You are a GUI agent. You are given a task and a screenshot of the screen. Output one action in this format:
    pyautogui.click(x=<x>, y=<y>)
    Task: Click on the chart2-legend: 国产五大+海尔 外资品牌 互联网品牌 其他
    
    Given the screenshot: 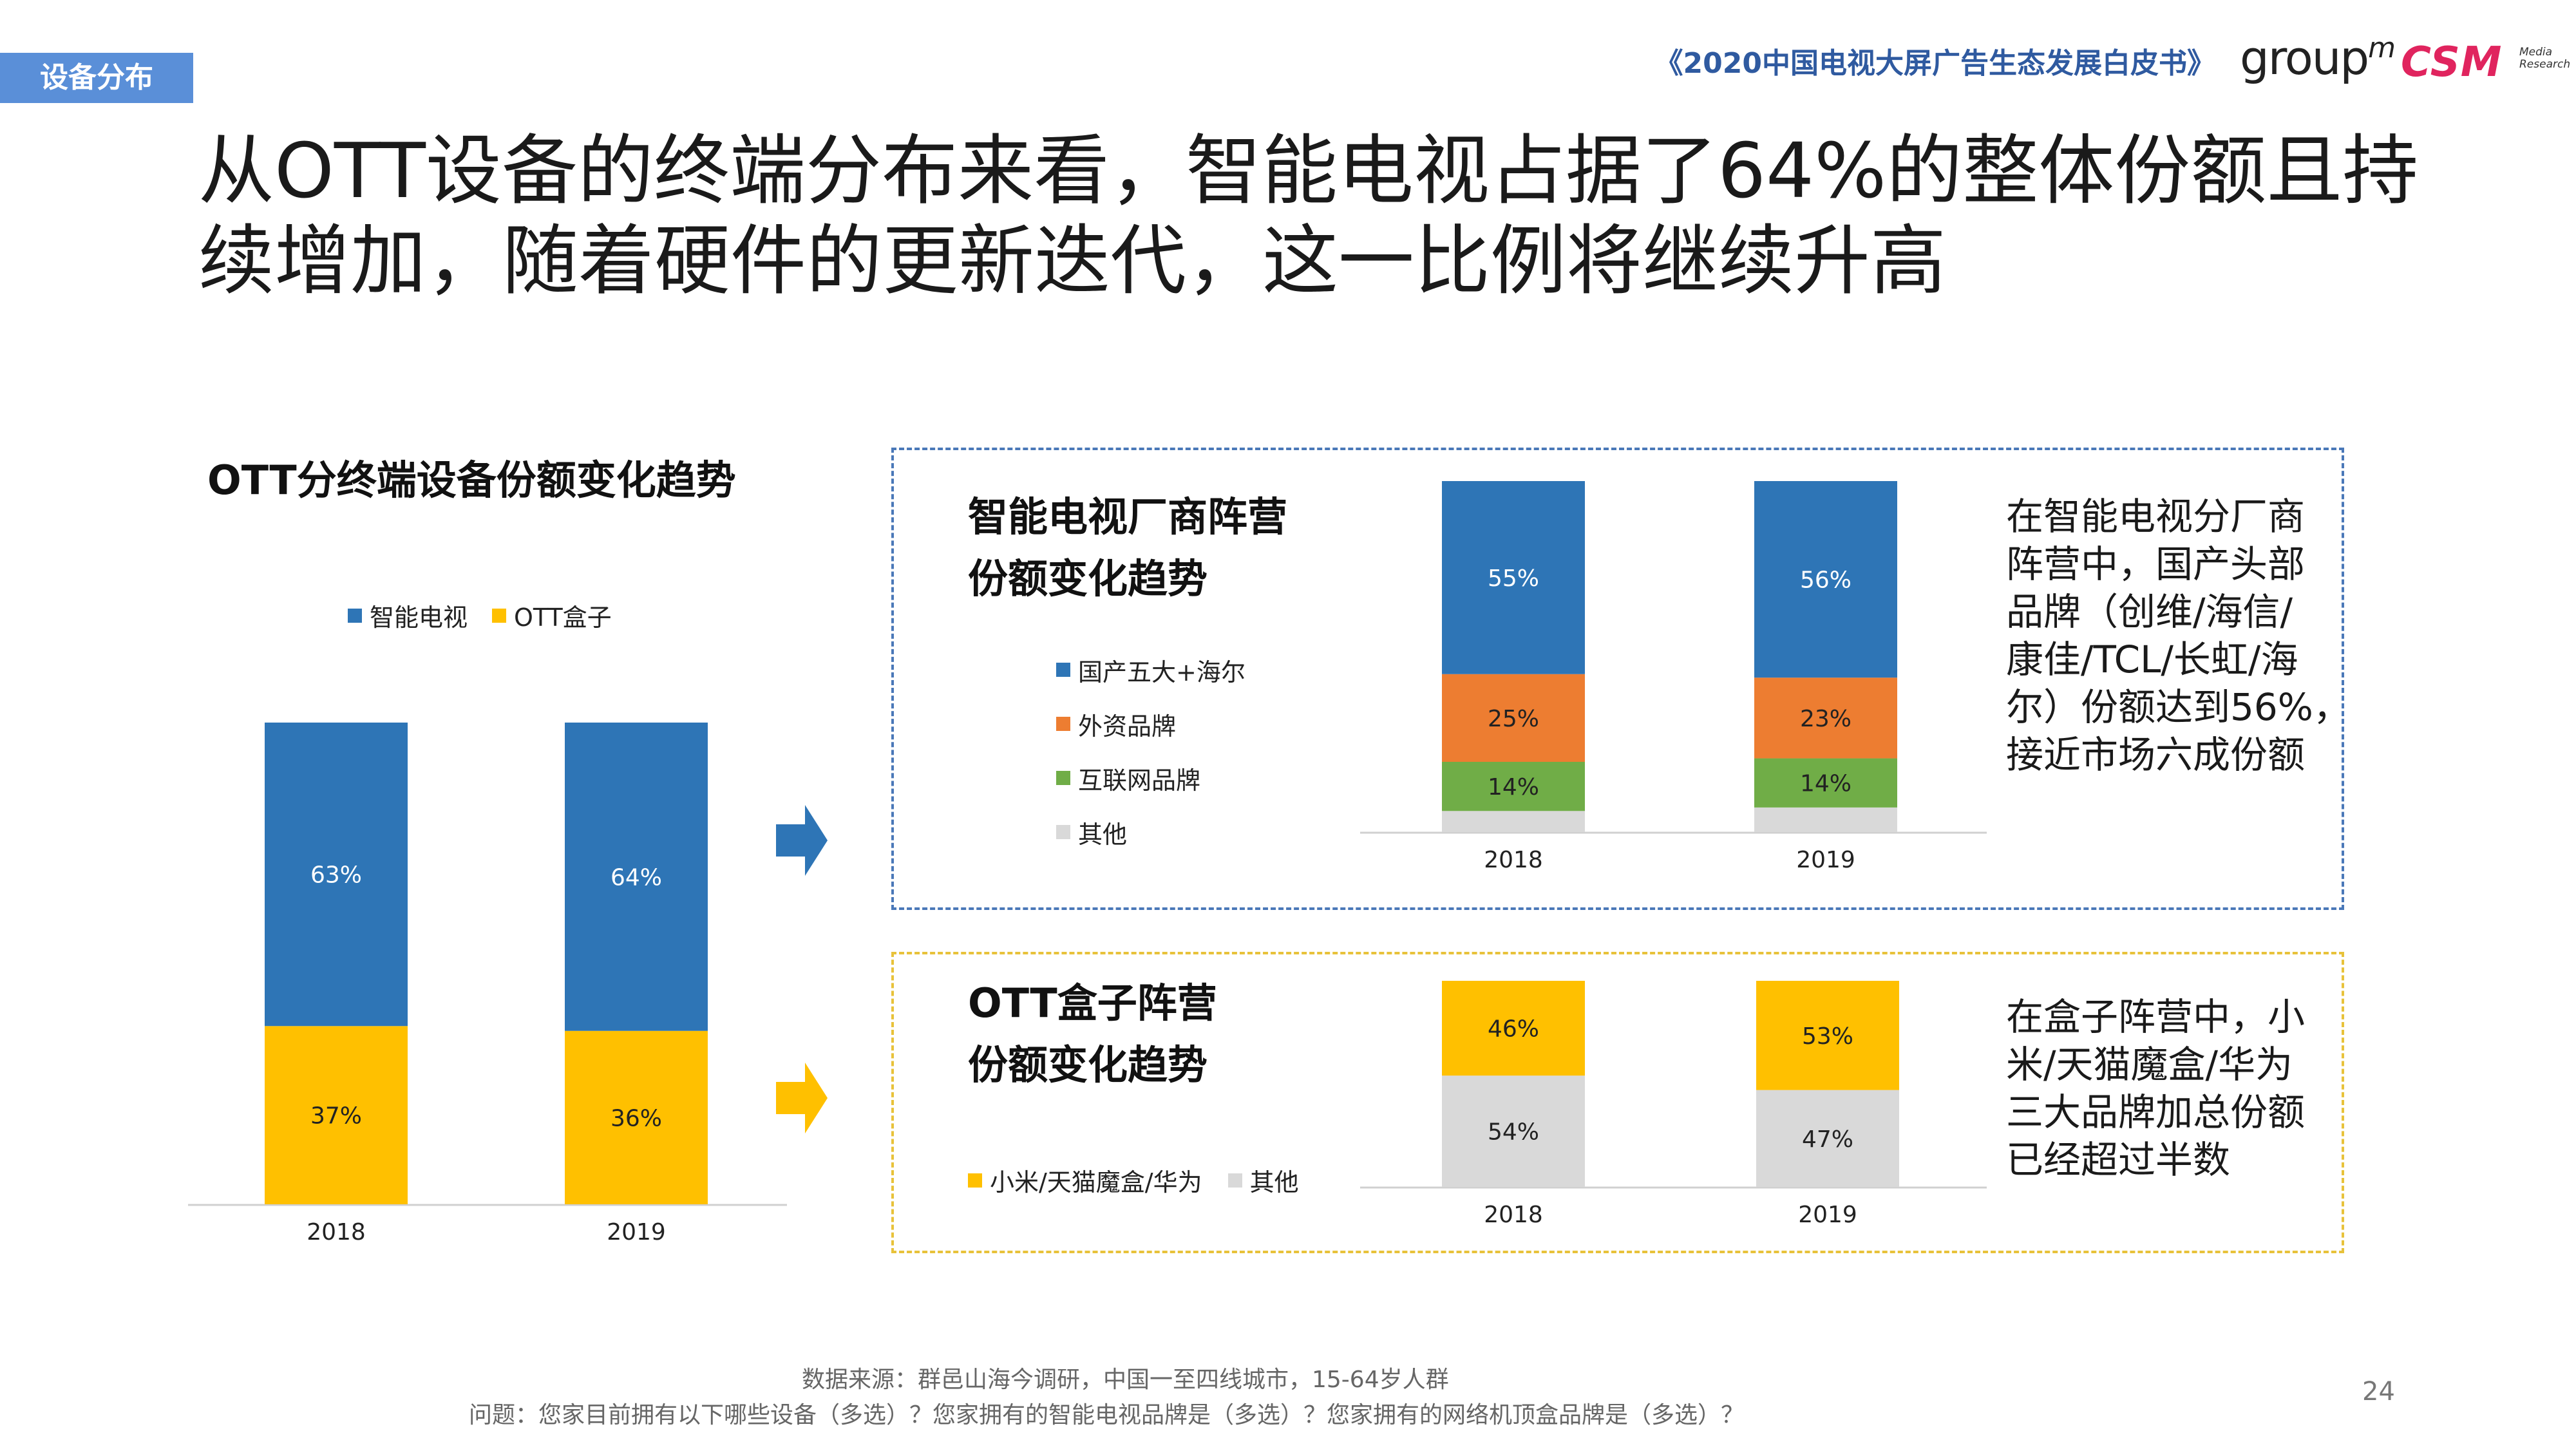 What is the action you would take?
    pyautogui.click(x=1150, y=751)
    